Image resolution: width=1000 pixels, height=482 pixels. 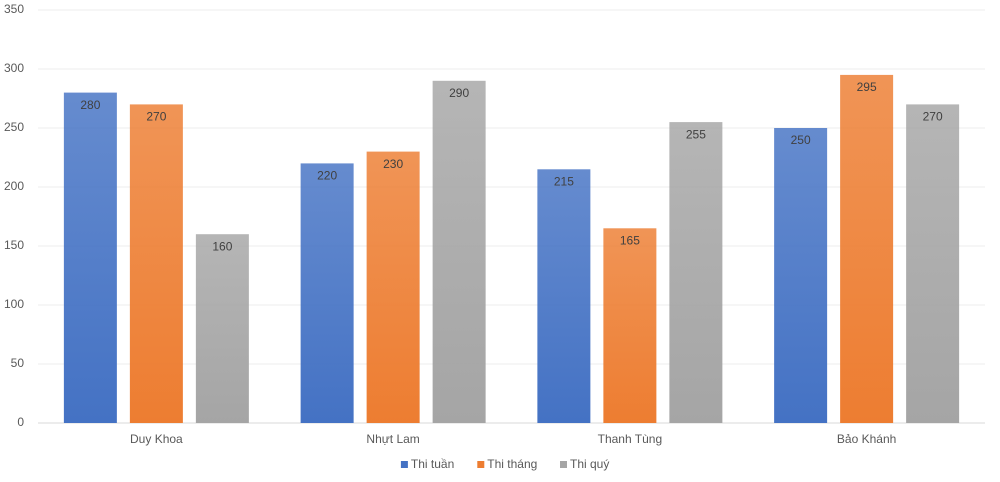 What do you see at coordinates (20, 422) in the screenshot?
I see `y-tick-label: 0` at bounding box center [20, 422].